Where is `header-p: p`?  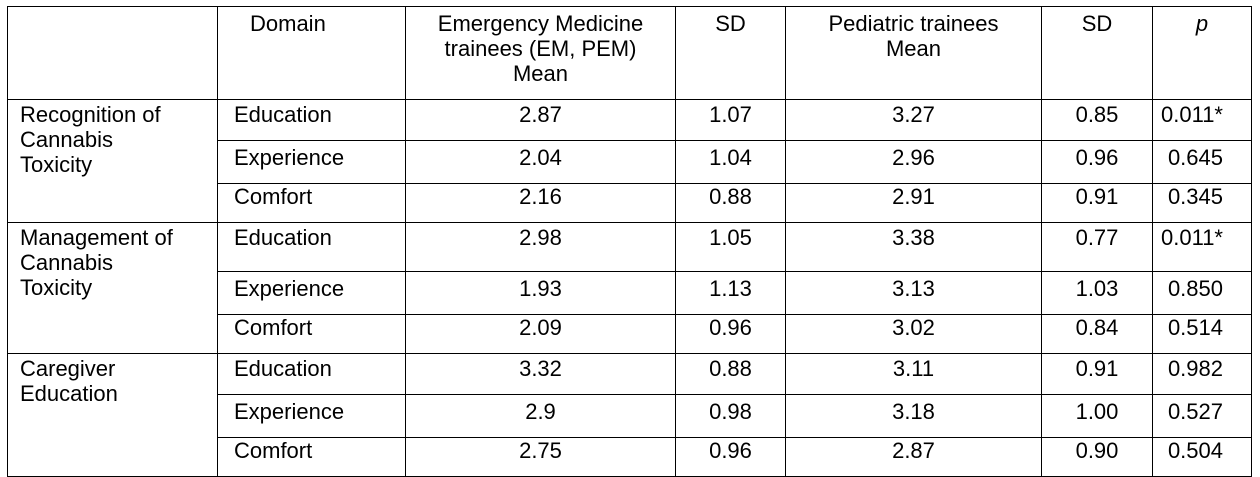 header-p: p is located at coordinates (1202, 53).